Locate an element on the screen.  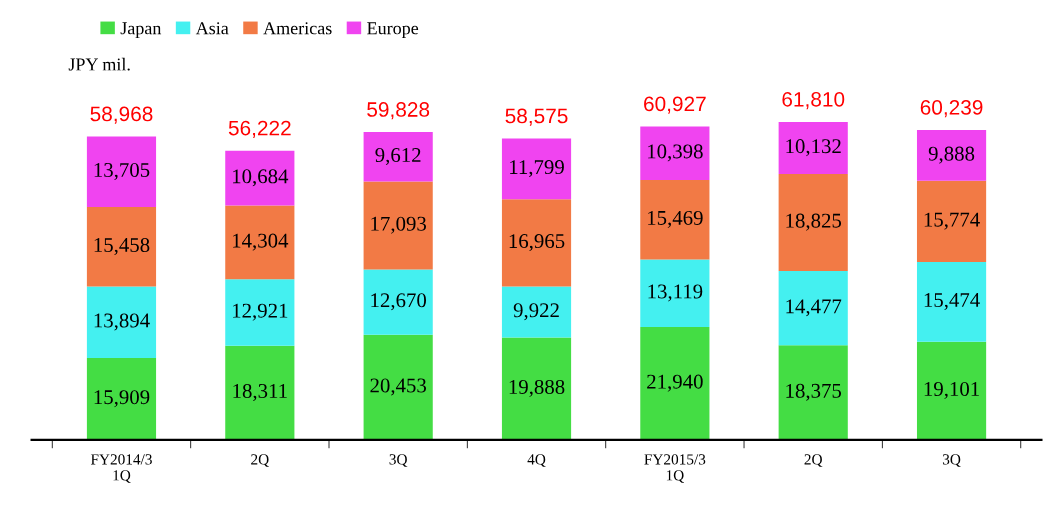
data-label: 11,799 is located at coordinates (537, 169).